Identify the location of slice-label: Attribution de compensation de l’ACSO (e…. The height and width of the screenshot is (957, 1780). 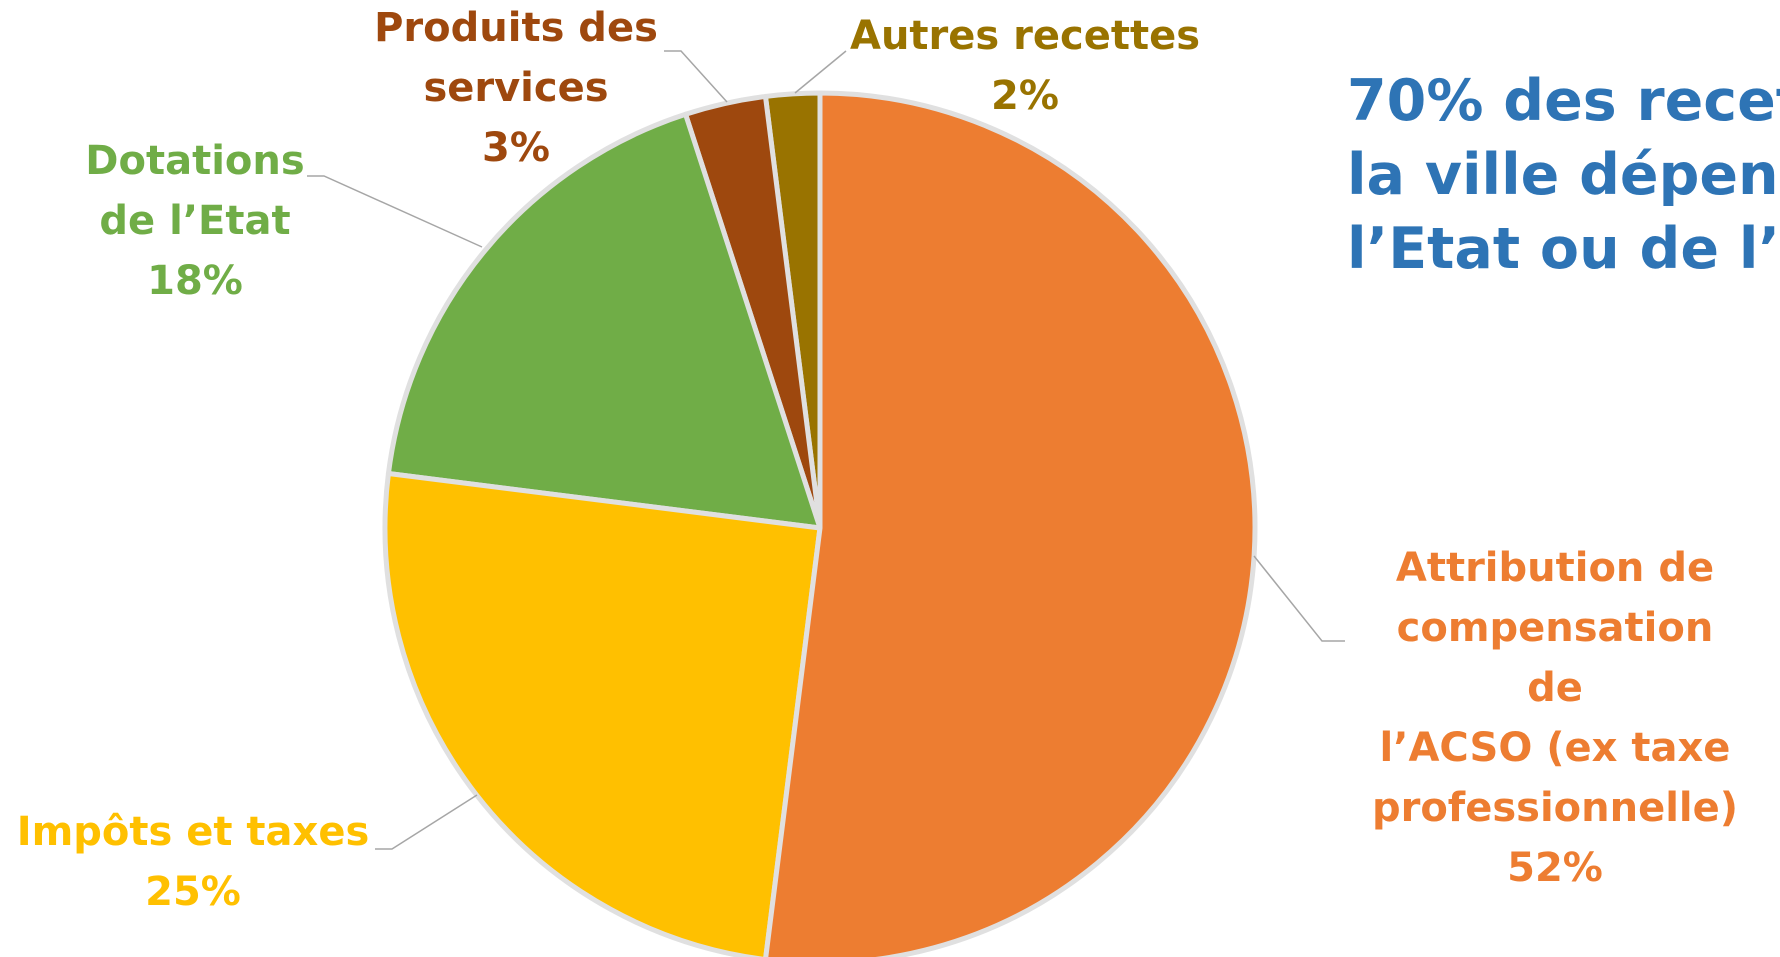
(1555, 718).